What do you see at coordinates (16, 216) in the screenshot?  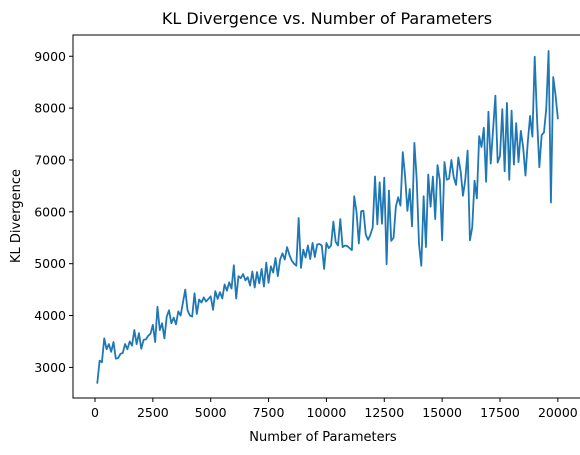 I see `y-axis-label: KL Divergence` at bounding box center [16, 216].